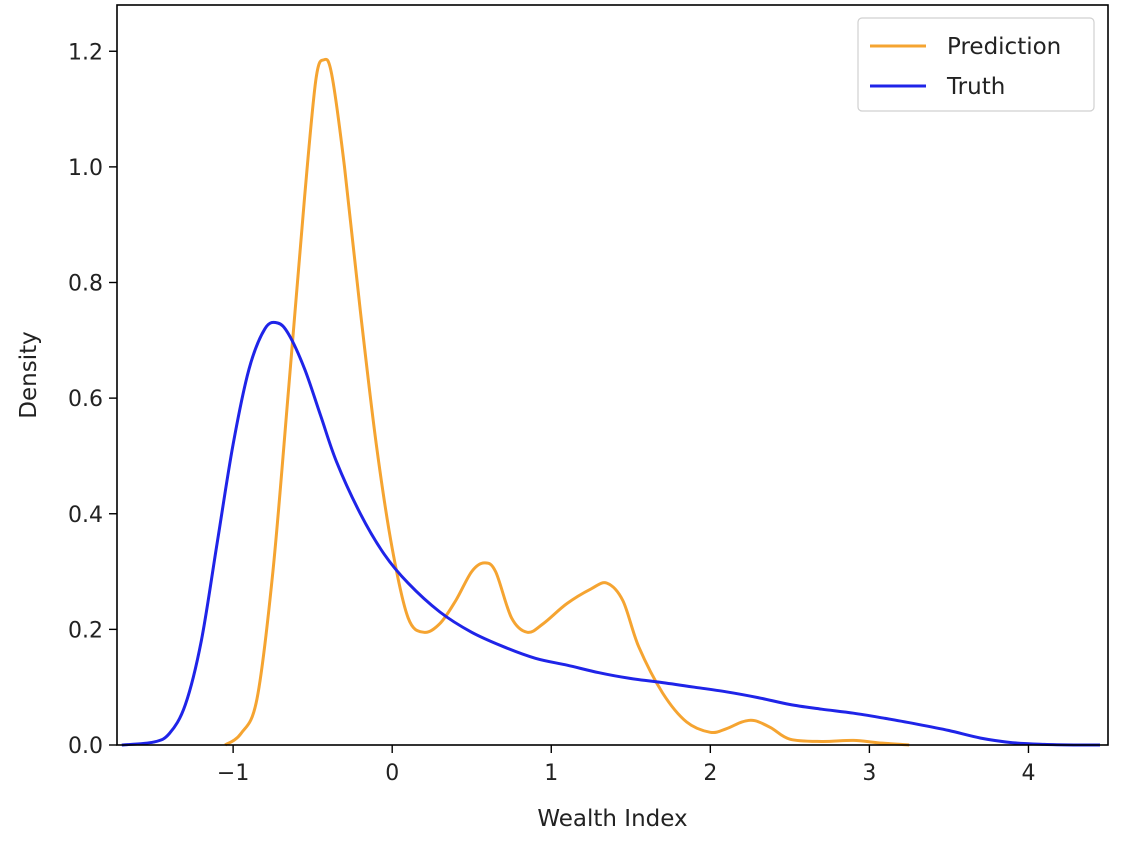 The width and height of the screenshot is (1138, 842). I want to click on legend-box, so click(976, 64).